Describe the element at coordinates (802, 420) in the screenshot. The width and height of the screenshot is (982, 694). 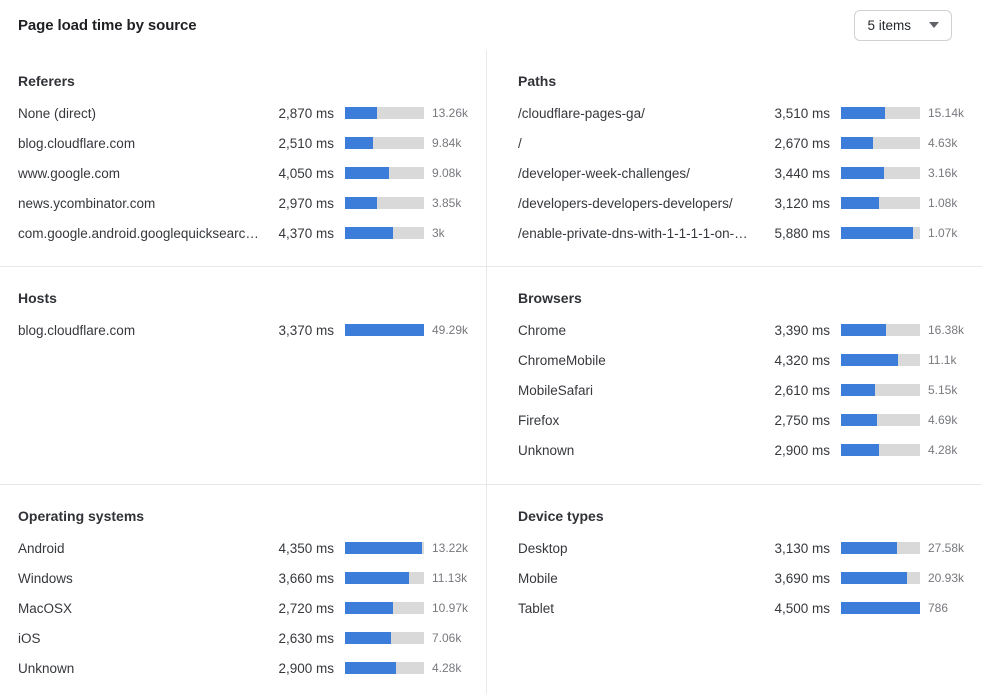
I see `row-load-time: 2,750 ms` at that location.